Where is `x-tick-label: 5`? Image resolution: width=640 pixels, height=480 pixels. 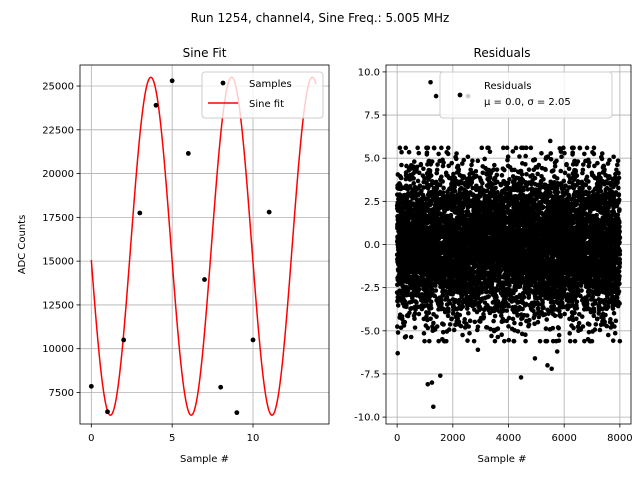 x-tick-label: 5 is located at coordinates (172, 438).